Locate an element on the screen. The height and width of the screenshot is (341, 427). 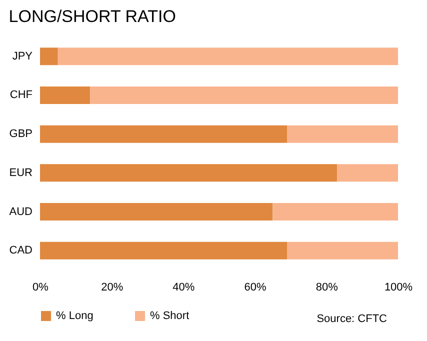
x-tick-label: 20% is located at coordinates (112, 288).